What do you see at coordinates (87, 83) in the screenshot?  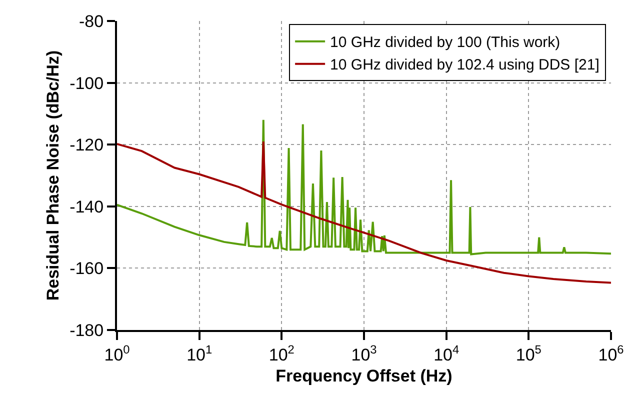 I see `y-tick-label: -100` at bounding box center [87, 83].